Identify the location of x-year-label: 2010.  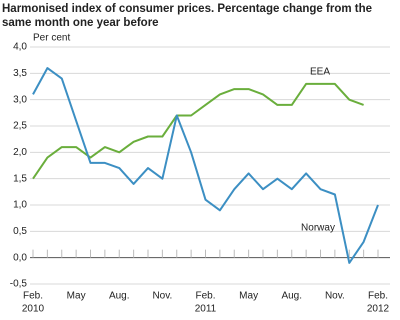
(33, 309).